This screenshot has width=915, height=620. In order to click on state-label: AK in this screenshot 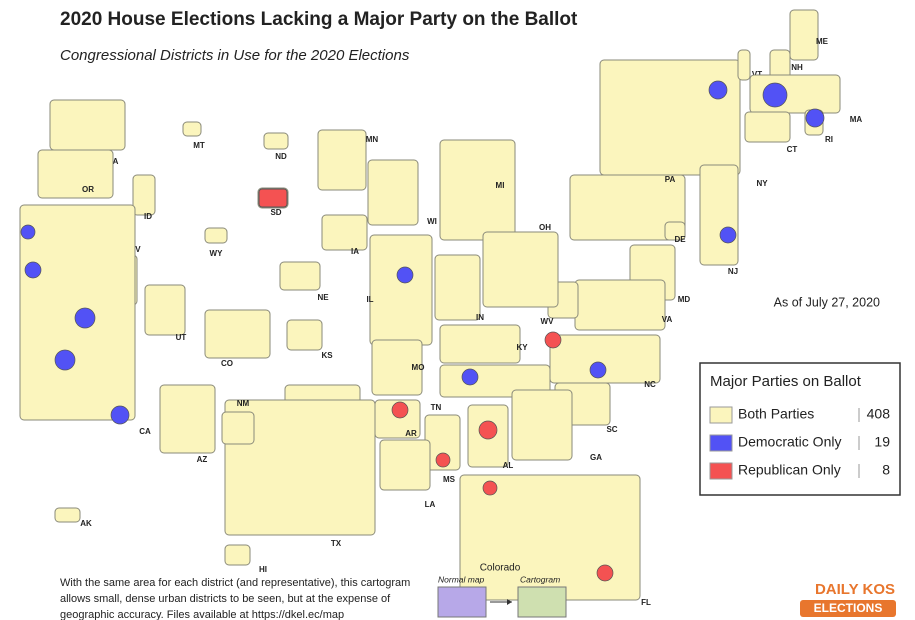, I will do `click(86, 523)`.